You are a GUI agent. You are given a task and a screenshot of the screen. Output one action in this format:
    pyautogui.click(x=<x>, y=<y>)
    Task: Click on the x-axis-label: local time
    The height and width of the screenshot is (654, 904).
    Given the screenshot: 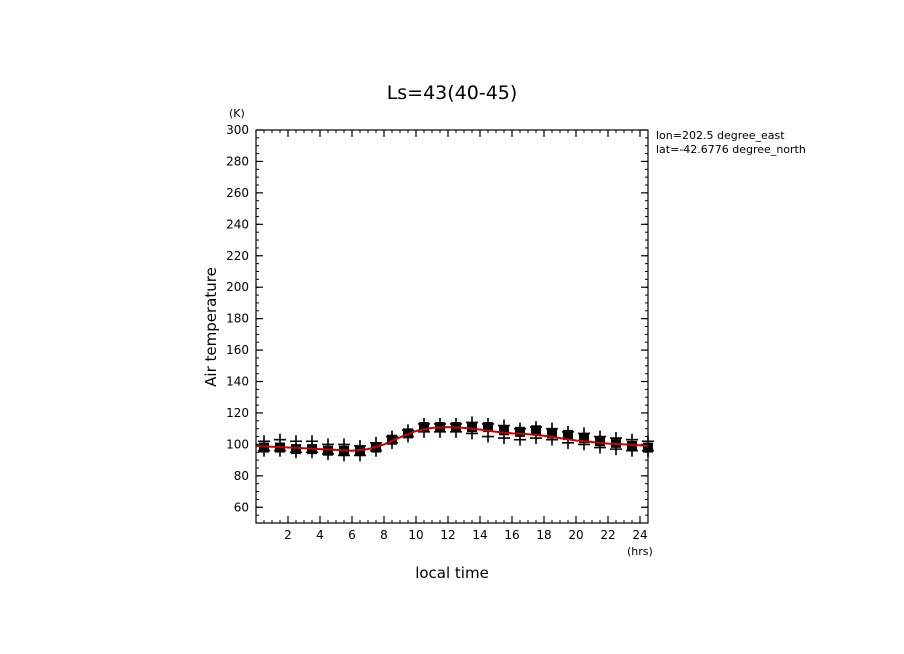 What is the action you would take?
    pyautogui.click(x=452, y=573)
    